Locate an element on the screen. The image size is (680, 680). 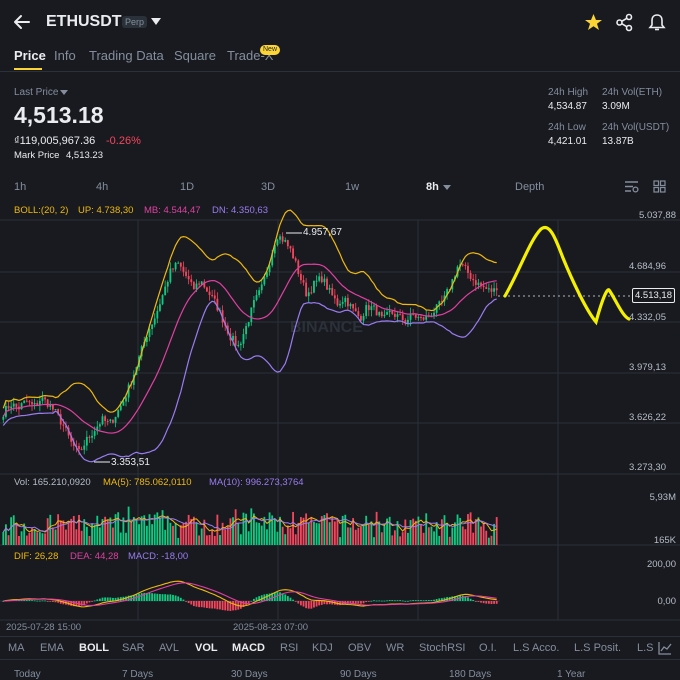
last-price-label: Last Price is located at coordinates (36, 92).